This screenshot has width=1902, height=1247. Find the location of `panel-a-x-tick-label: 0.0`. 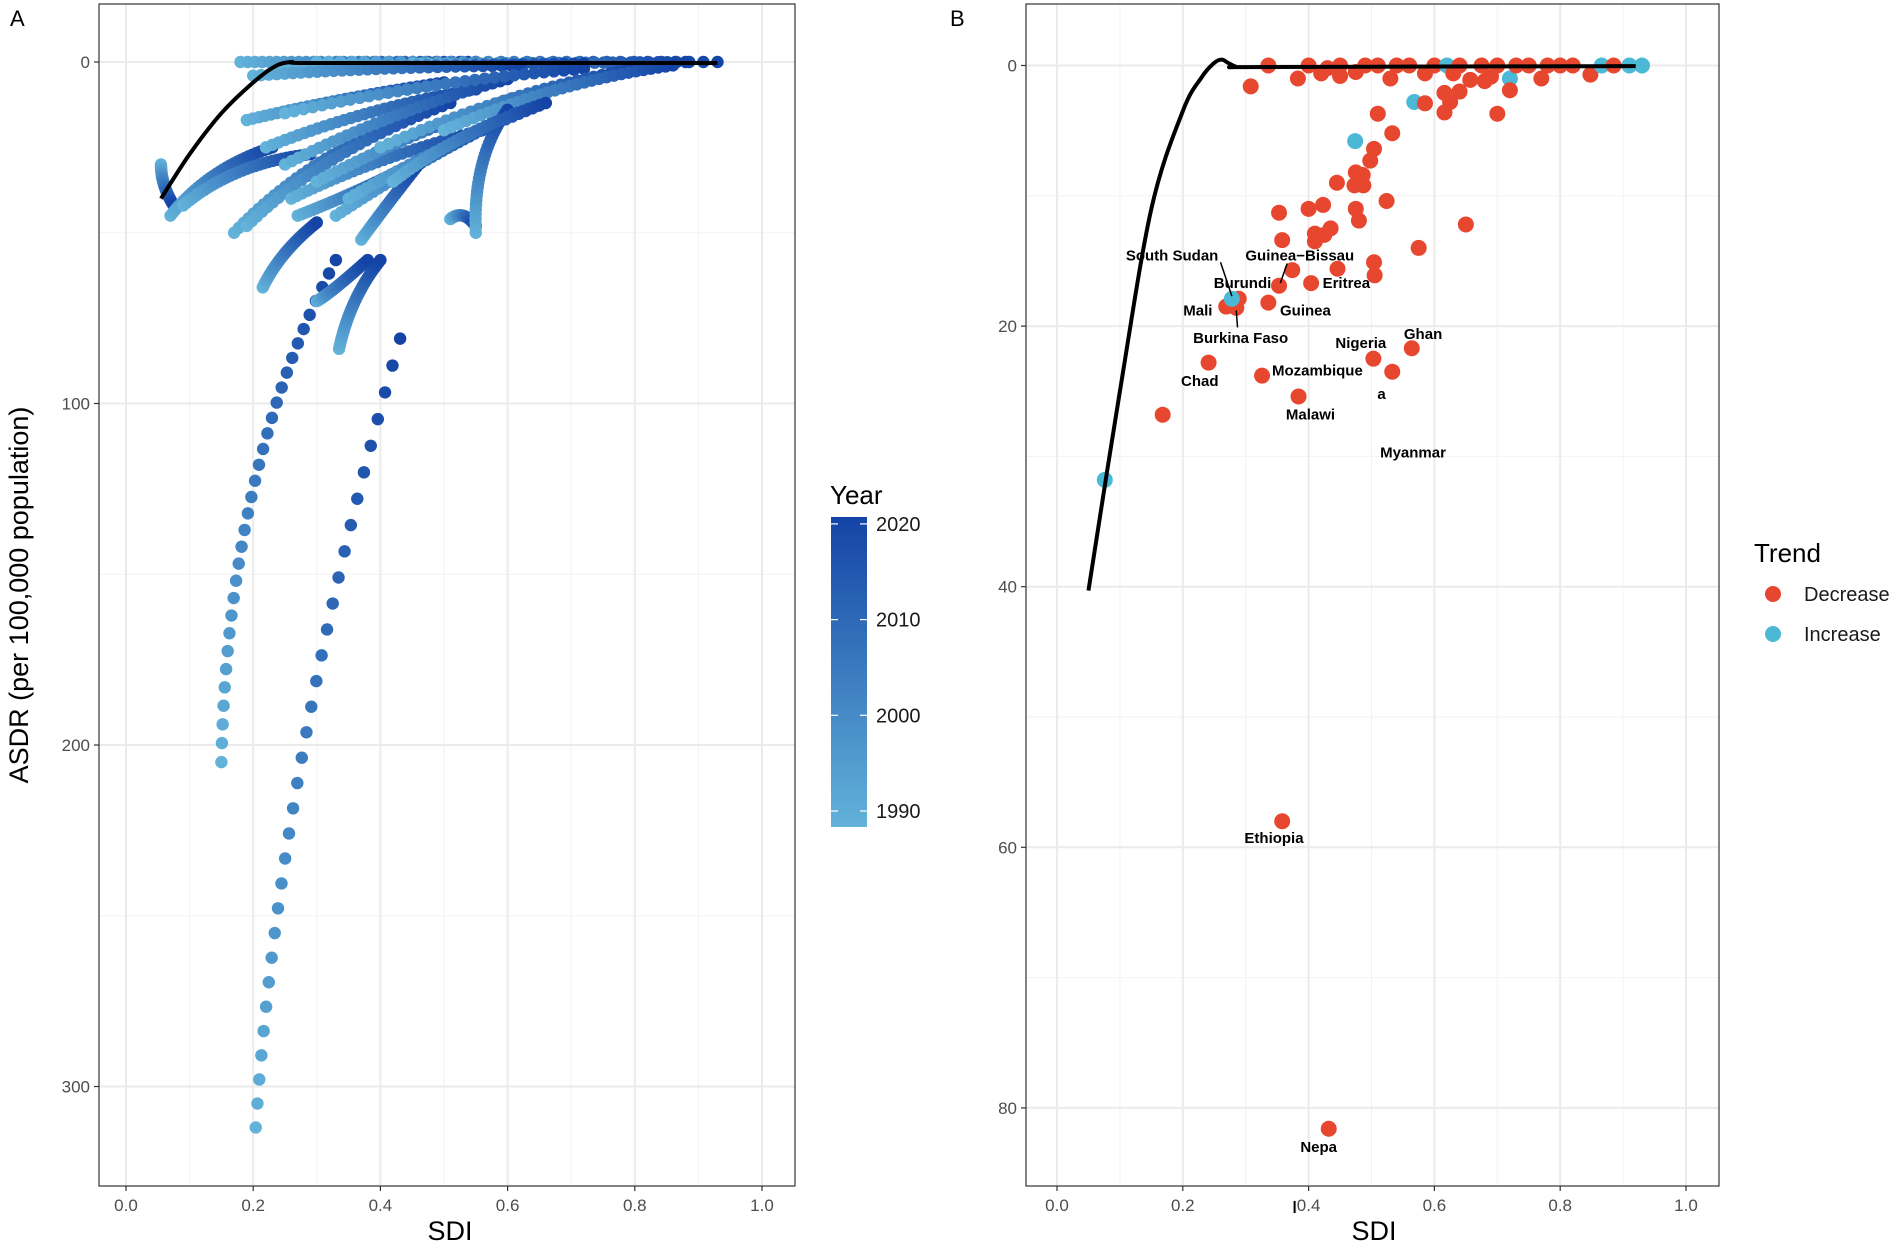

panel-a-x-tick-label: 0.0 is located at coordinates (126, 1205).